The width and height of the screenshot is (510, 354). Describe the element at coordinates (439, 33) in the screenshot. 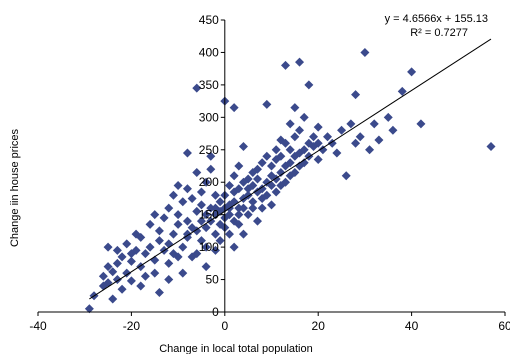

I see `trendline-r2: R² = 0.7277` at that location.